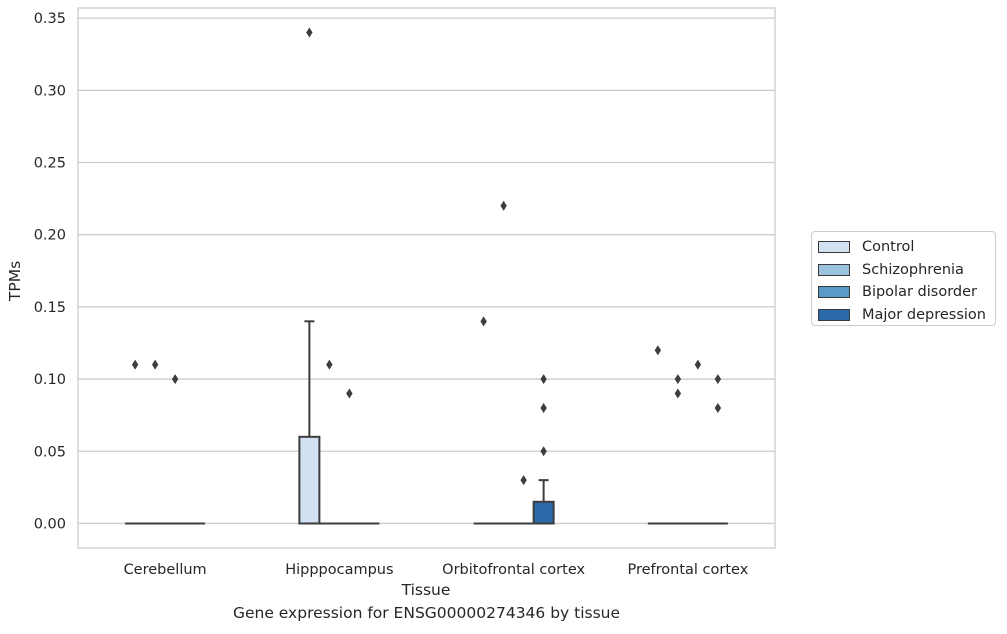  I want to click on y-axis-label: TPMs, so click(15, 281).